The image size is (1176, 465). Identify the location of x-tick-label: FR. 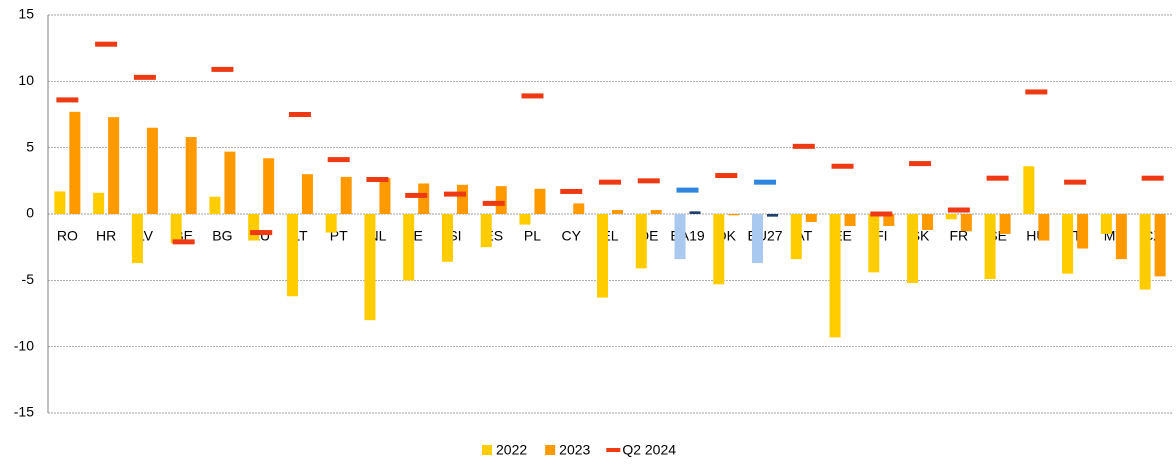
(958, 236).